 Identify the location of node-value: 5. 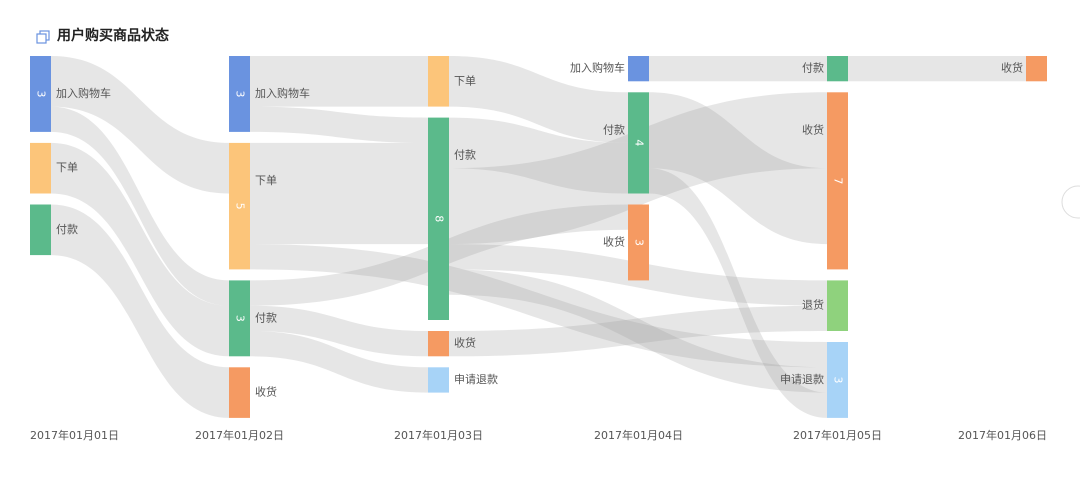
(240, 206).